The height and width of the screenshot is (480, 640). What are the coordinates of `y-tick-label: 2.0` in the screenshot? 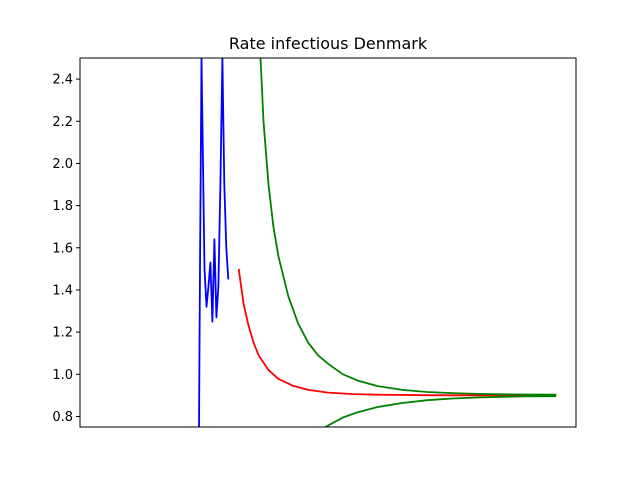 It's located at (62, 164).